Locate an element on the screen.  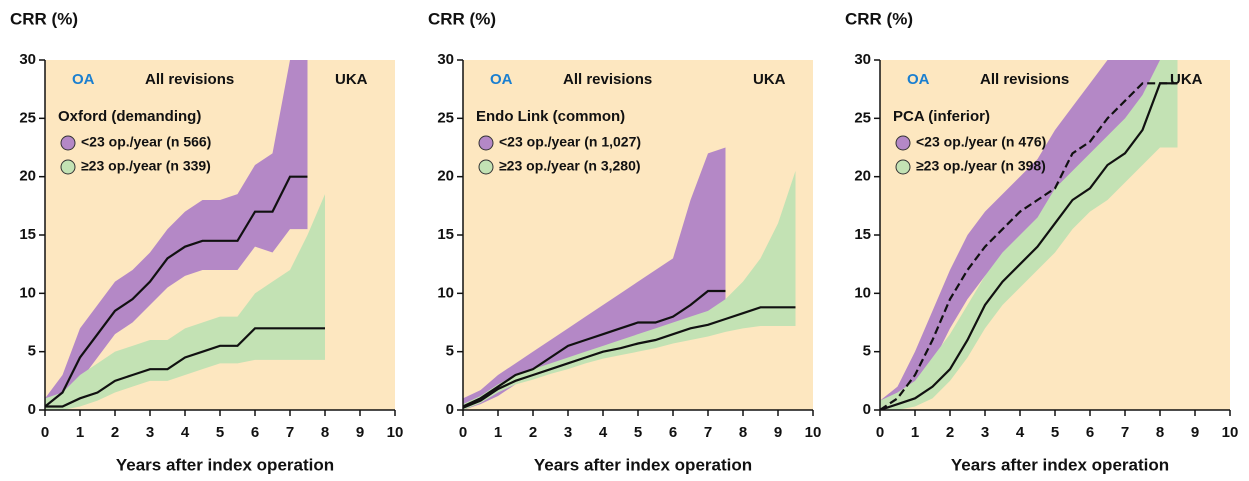
legend-label: ≥23 op./year (n 398) is located at coordinates (981, 166).